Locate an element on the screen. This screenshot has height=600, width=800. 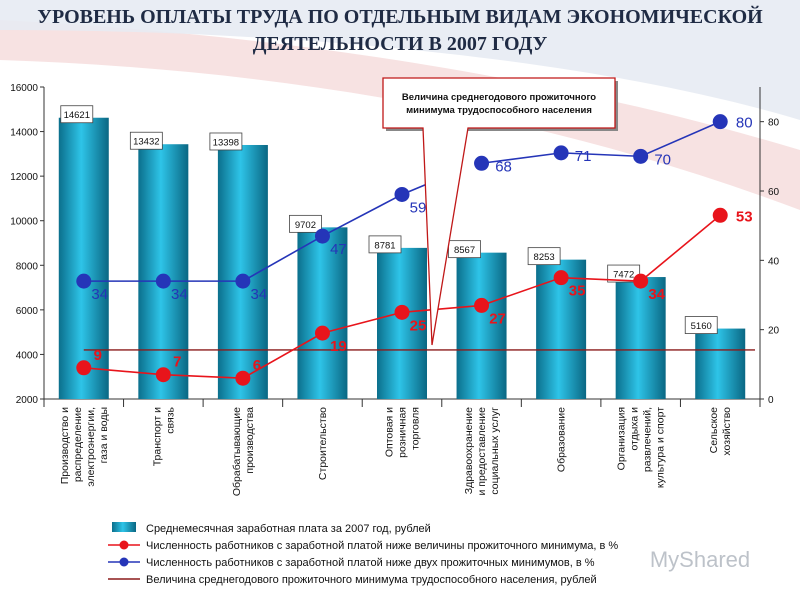
category-label: Строительство is located at coordinates (323, 443).